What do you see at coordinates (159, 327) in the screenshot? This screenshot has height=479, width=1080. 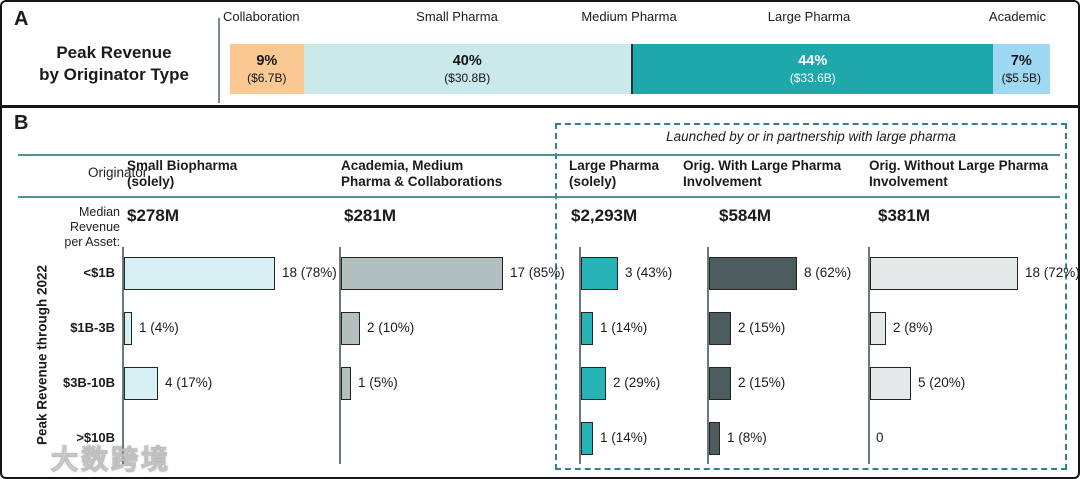 I see `bar-value-label: 1 (4%)` at bounding box center [159, 327].